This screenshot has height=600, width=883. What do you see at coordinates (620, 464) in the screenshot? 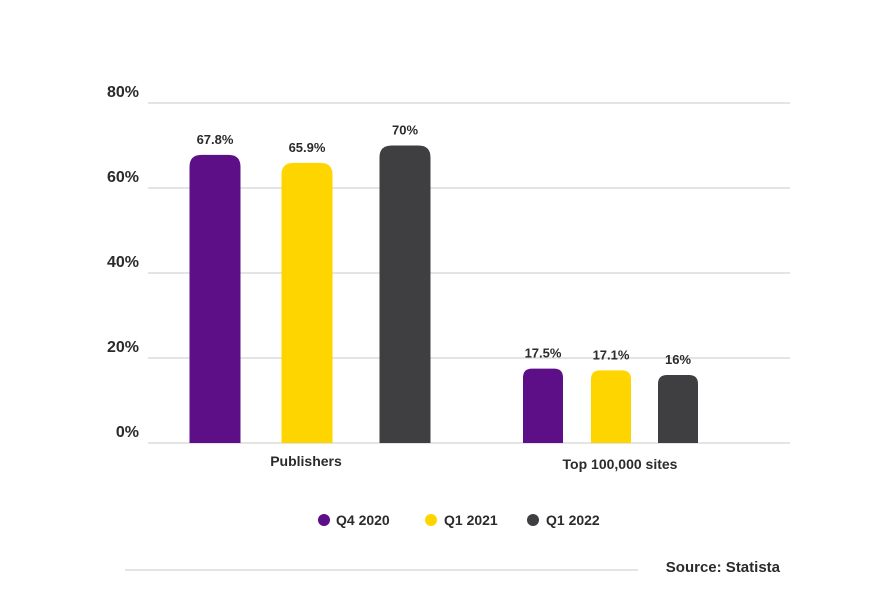
I see `category-label-1: Top 100,000 sites` at bounding box center [620, 464].